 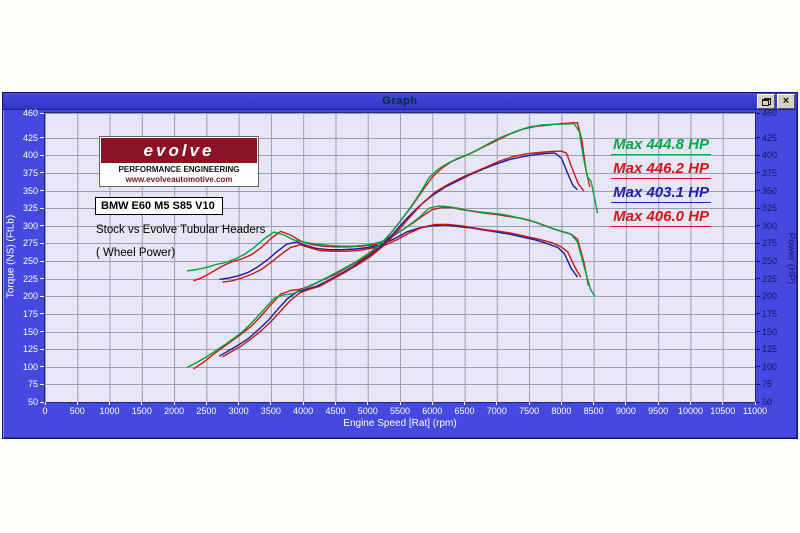 I want to click on power-tick-250: 250, so click(x=766, y=261).